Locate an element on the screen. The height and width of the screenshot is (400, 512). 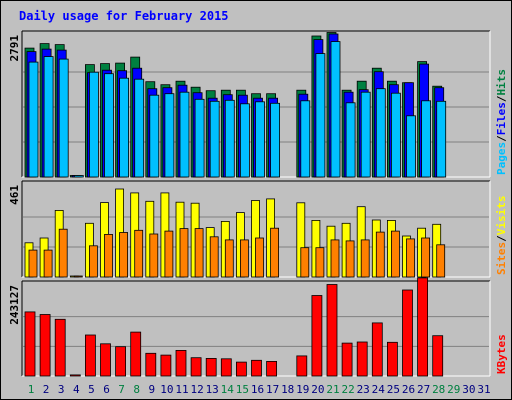
x-tick-label: 17 is located at coordinates (272, 389).